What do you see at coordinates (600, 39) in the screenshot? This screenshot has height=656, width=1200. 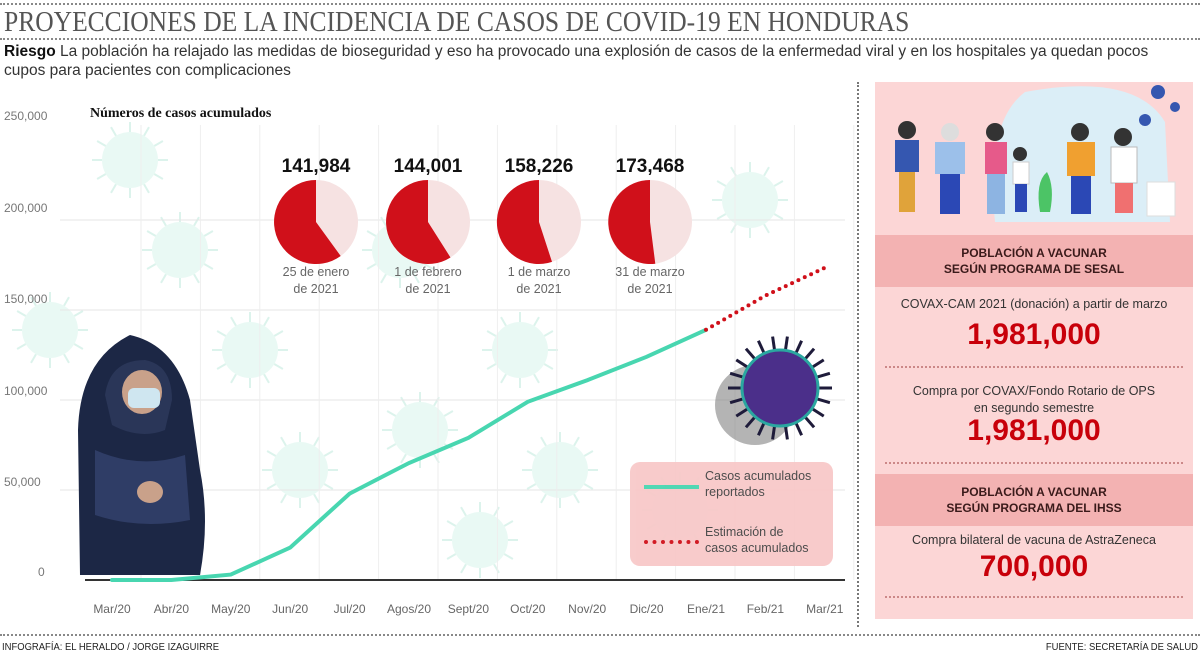 I see `title-divider` at bounding box center [600, 39].